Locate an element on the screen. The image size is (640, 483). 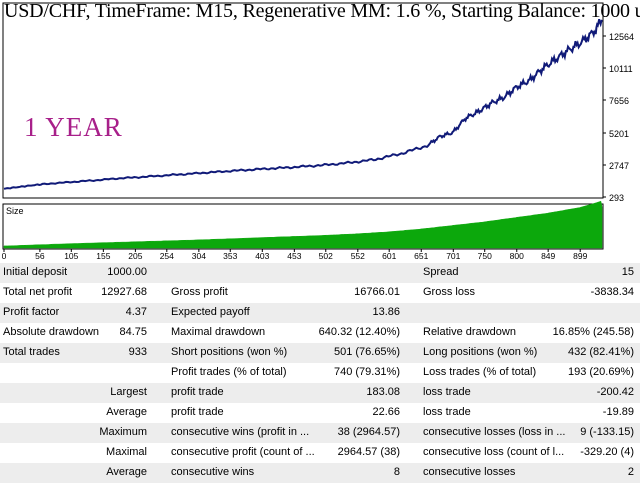
y-tick-label: 7656 is located at coordinates (619, 101).